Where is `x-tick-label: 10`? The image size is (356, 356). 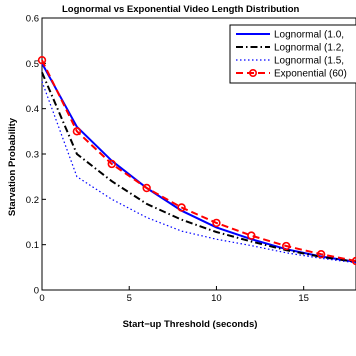
x-tick-label: 10 is located at coordinates (216, 298).